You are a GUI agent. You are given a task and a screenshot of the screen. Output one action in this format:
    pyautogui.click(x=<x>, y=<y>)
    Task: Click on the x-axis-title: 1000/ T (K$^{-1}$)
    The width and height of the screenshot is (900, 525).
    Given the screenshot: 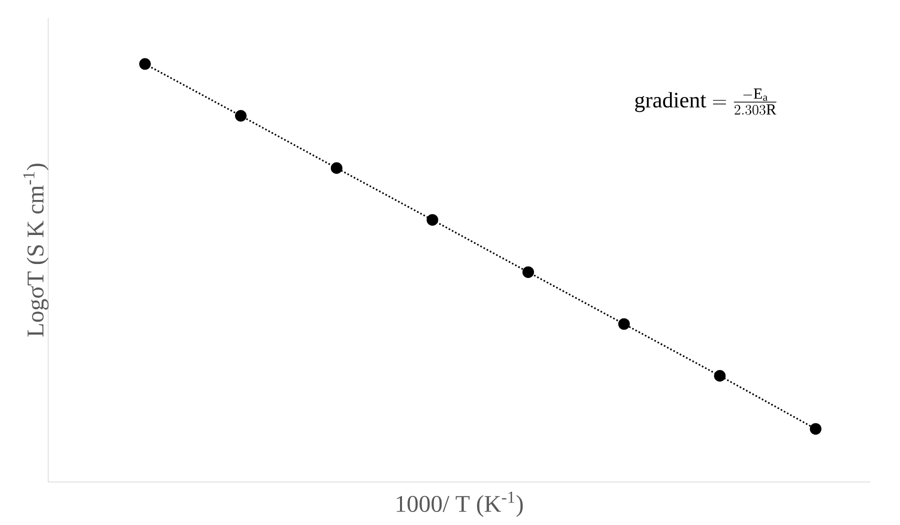 What is the action you would take?
    pyautogui.click(x=459, y=504)
    